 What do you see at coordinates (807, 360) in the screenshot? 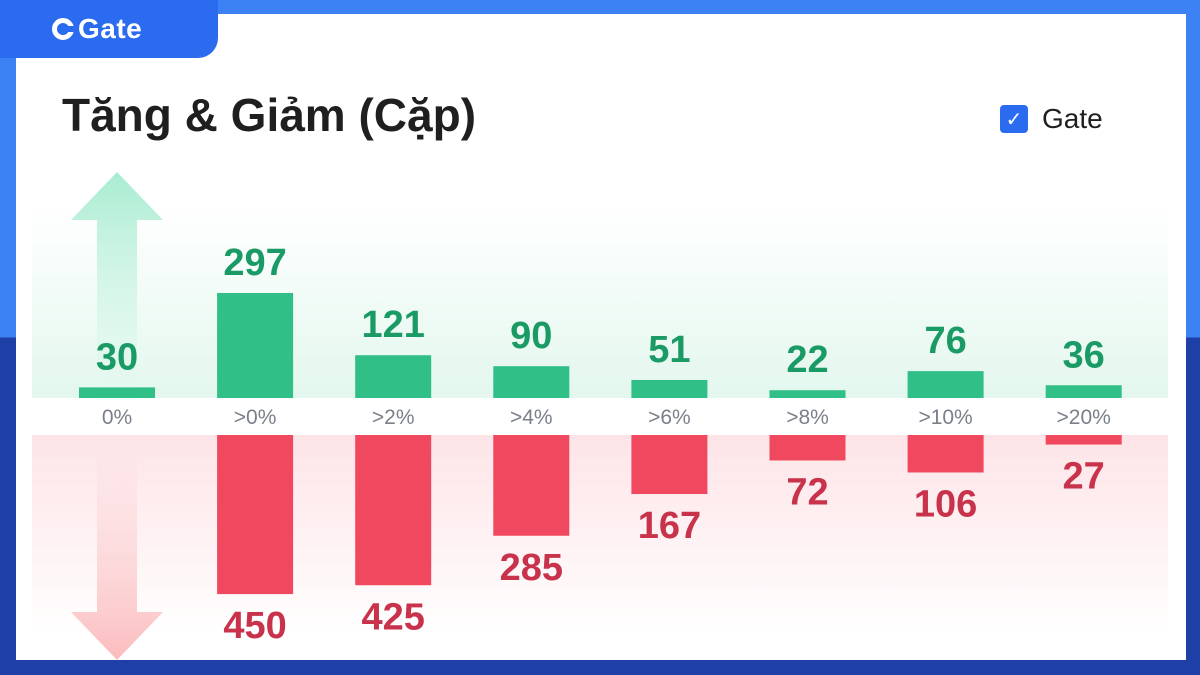
I see `data-label-up: 22` at bounding box center [807, 360].